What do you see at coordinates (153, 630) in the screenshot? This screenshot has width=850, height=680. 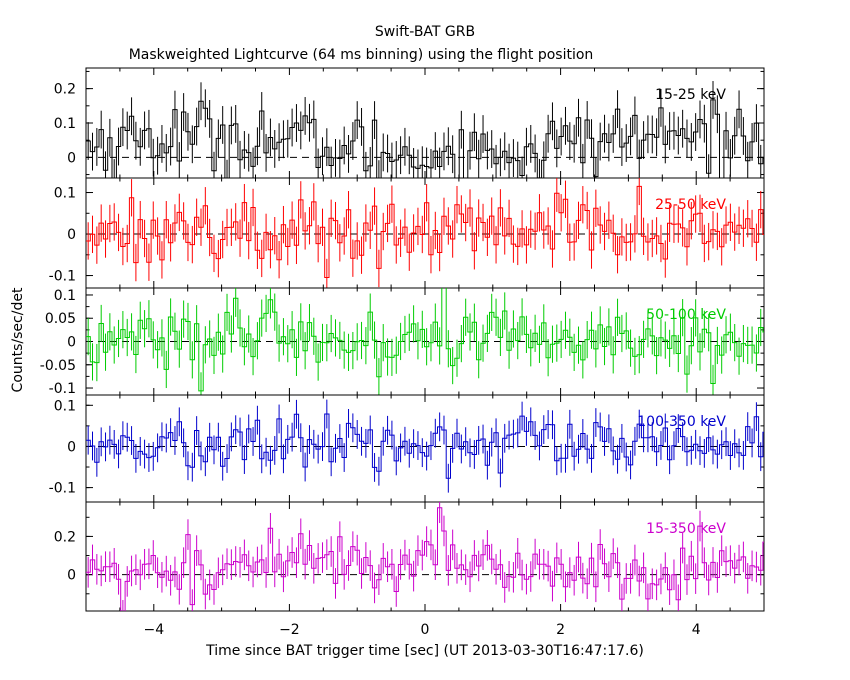 I see `x-tick-label: −4` at bounding box center [153, 630].